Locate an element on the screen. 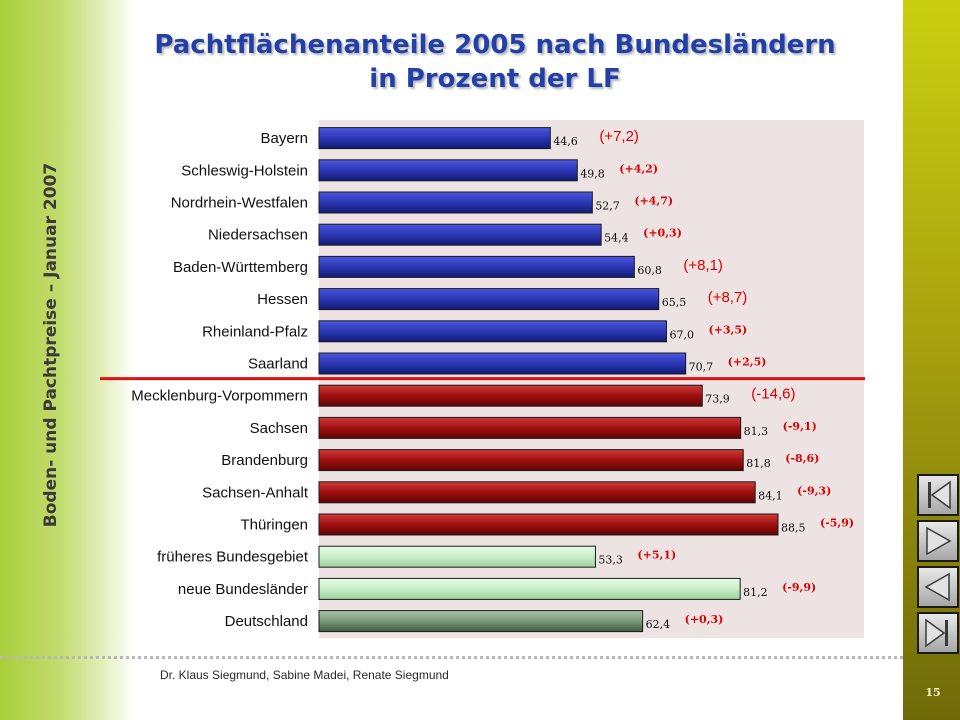 The image size is (960, 720). change-label: (+5,1) is located at coordinates (656, 555).